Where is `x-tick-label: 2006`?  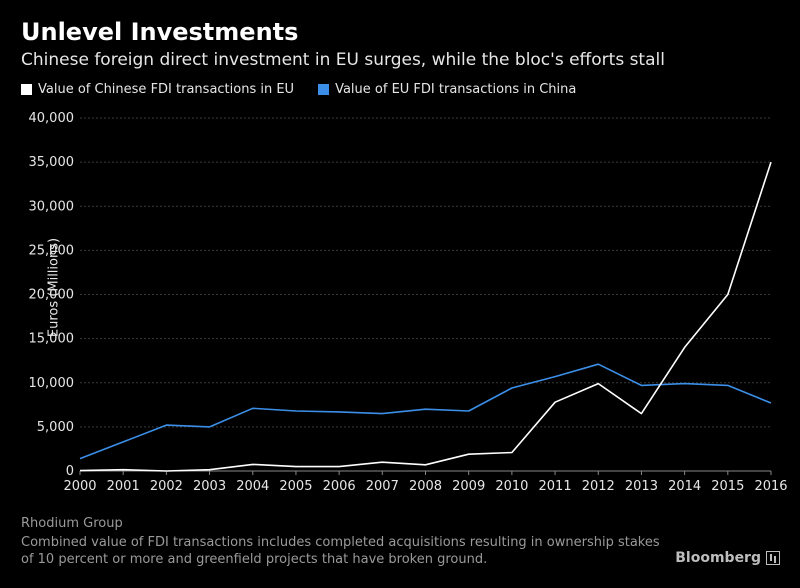 x-tick-label: 2006 is located at coordinates (339, 486).